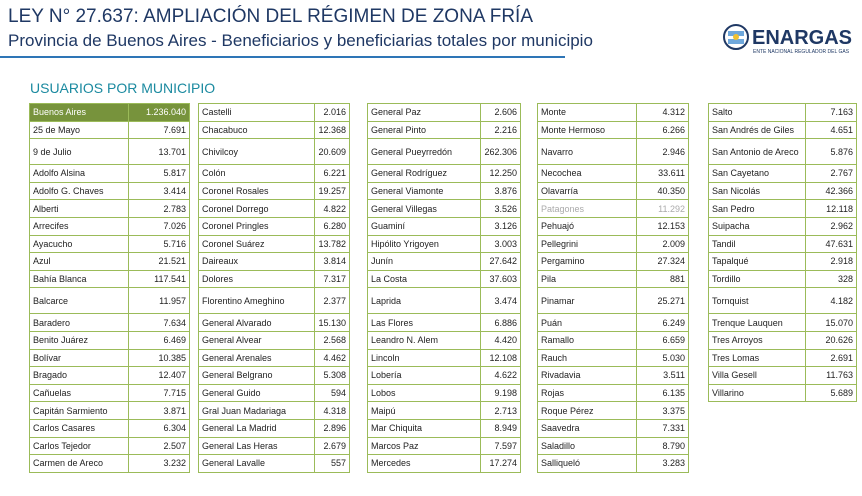 The width and height of the screenshot is (862, 496). What do you see at coordinates (109, 446) in the screenshot?
I see `row: Carlos Tejedor 2.507` at bounding box center [109, 446].